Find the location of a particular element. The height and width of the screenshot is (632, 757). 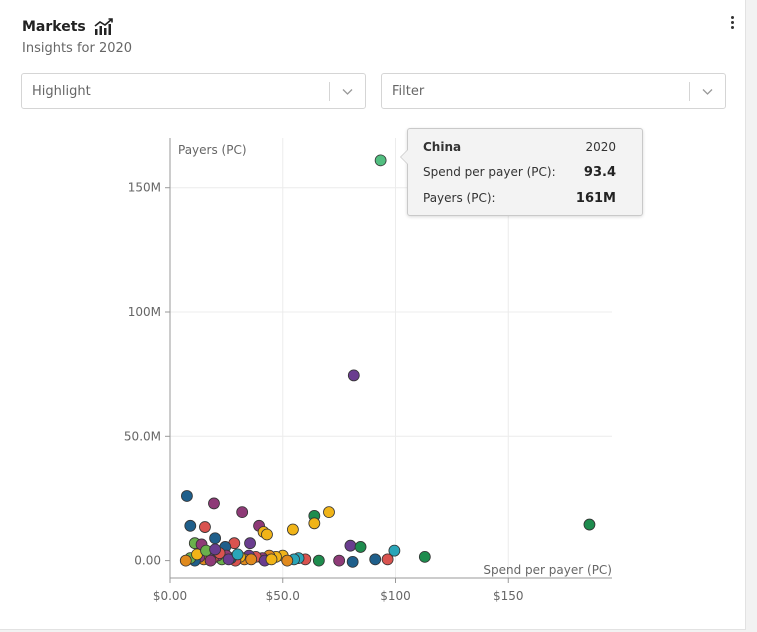

tooltip-arrow-inner is located at coordinates (404, 157).